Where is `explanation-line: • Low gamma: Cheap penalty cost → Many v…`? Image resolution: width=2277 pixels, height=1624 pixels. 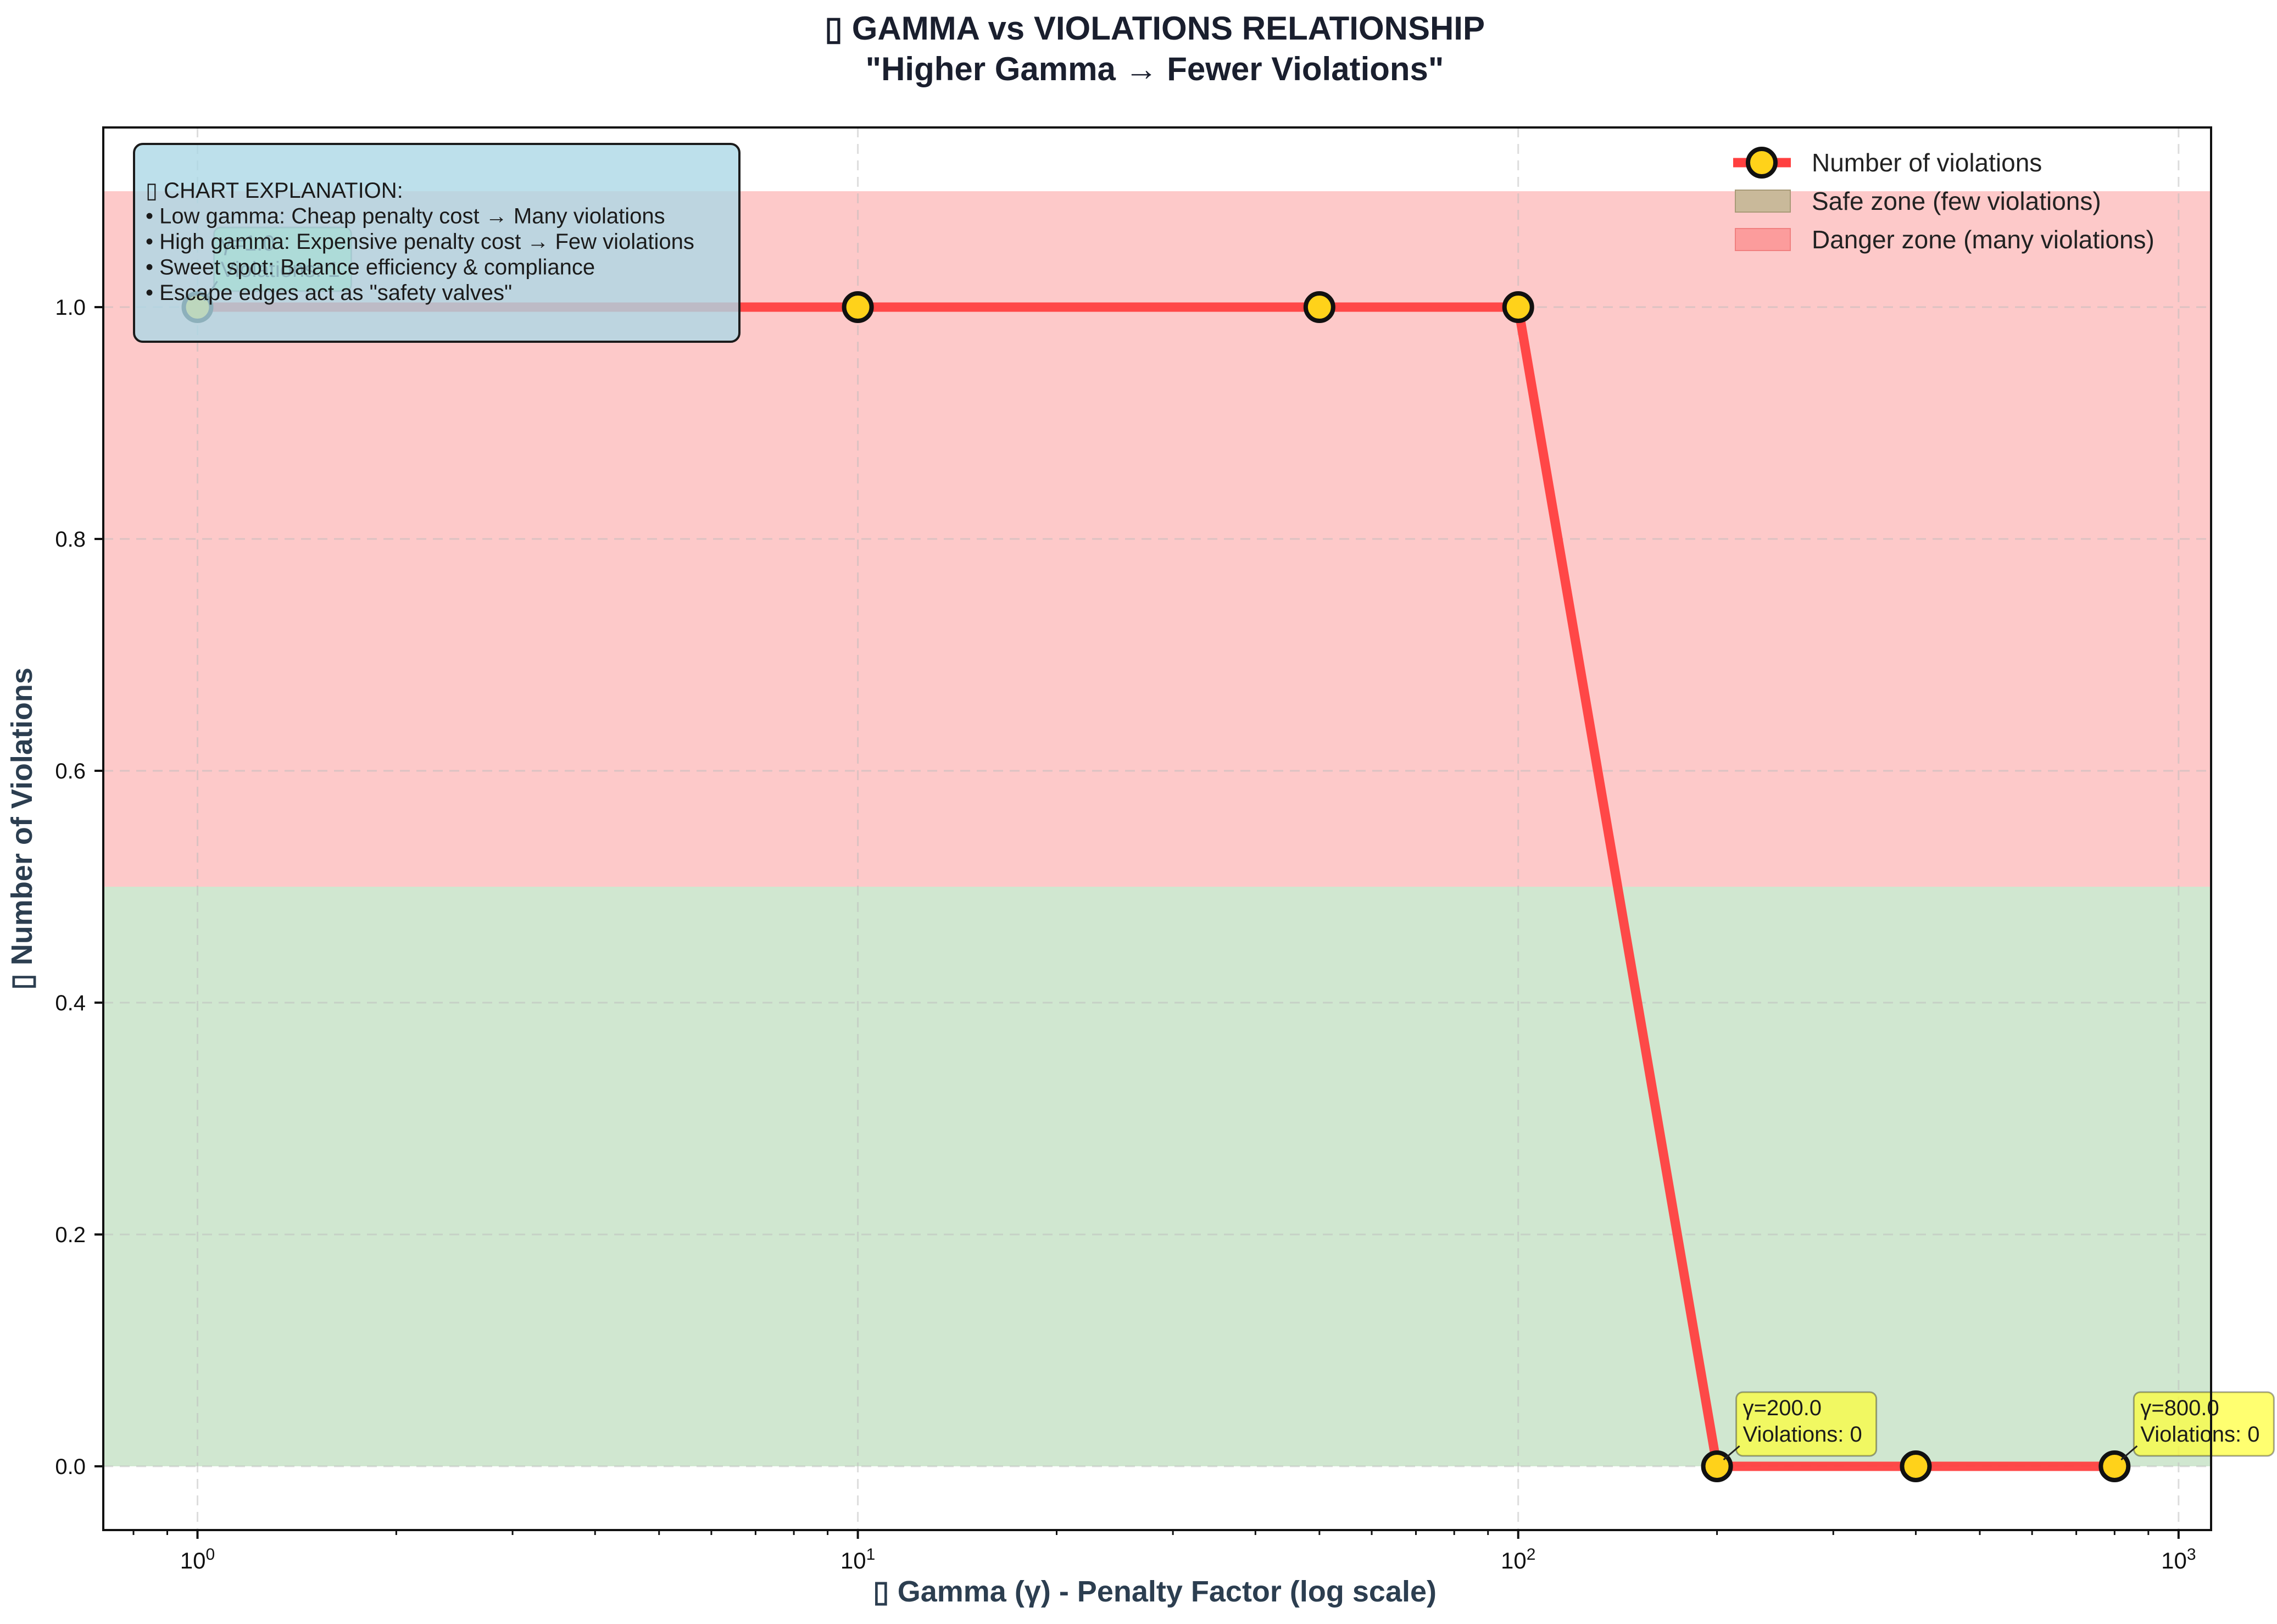
explanation-line: • Low gamma: Cheap penalty cost → Many v… is located at coordinates (406, 216).